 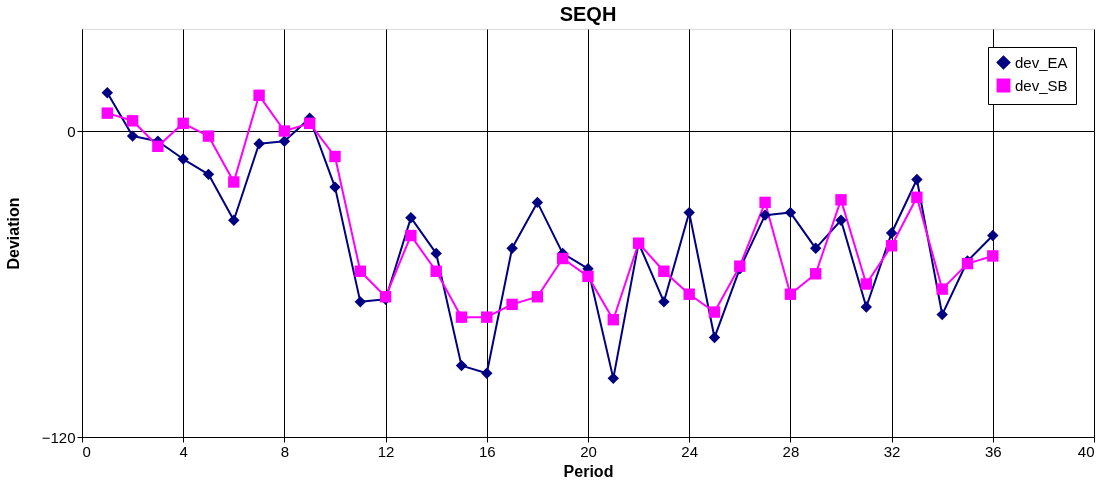 What do you see at coordinates (86, 451) in the screenshot?
I see `x-tick-label: 0` at bounding box center [86, 451].